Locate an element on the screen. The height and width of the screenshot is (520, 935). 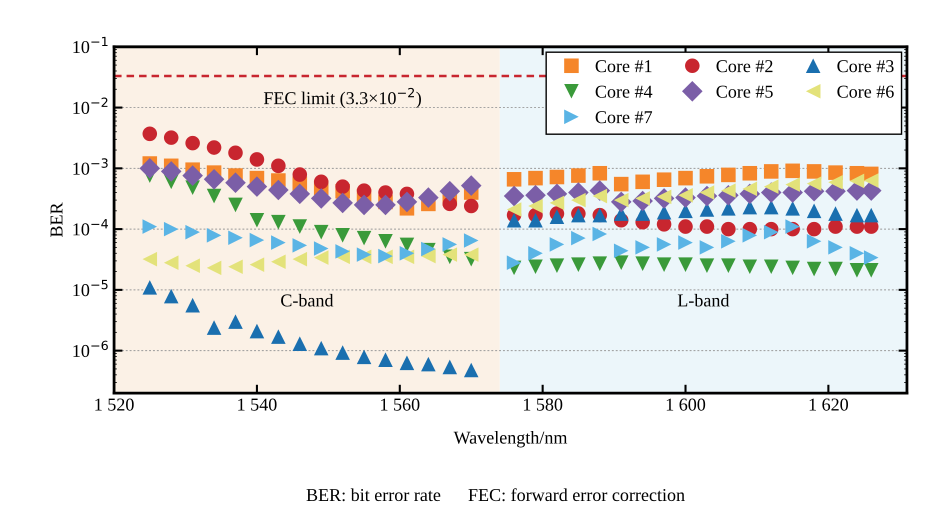
text: BER: bit error rate FEC: forward error correction is located at coordinates (495, 495).